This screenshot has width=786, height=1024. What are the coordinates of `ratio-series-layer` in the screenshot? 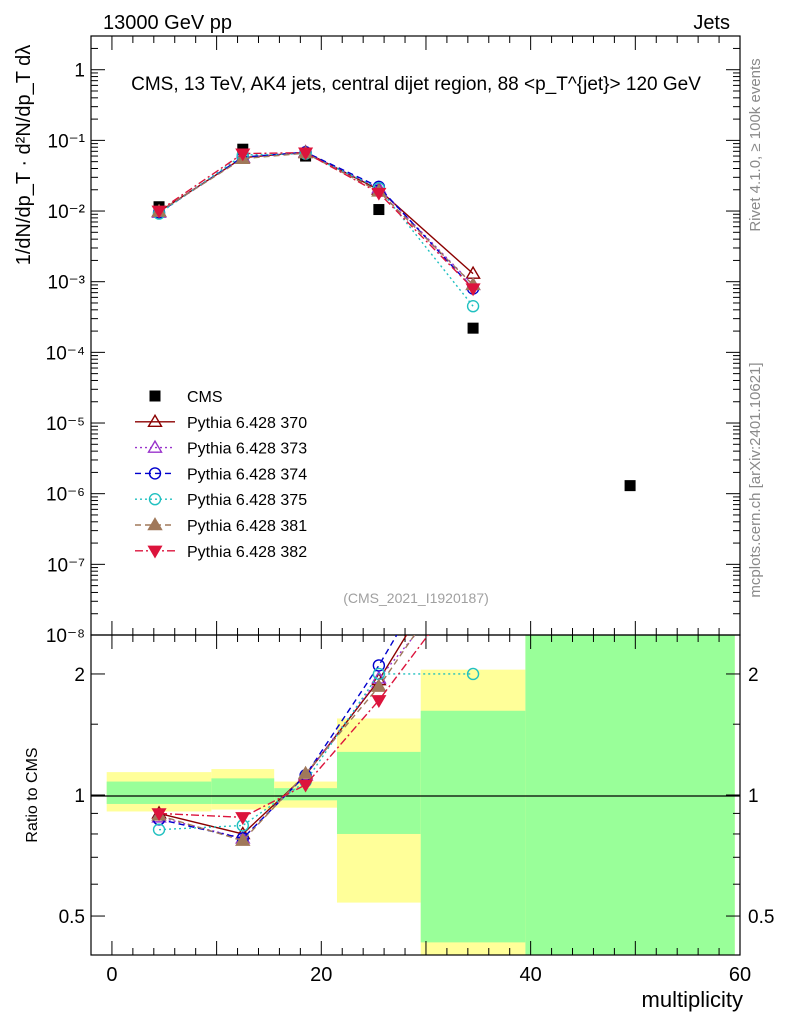 It's located at (315, 740).